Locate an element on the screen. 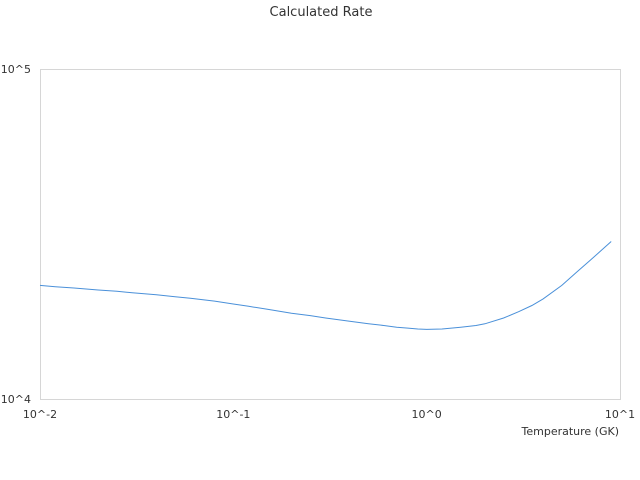  x-axis-label: Temperature (GK) is located at coordinates (570, 431).